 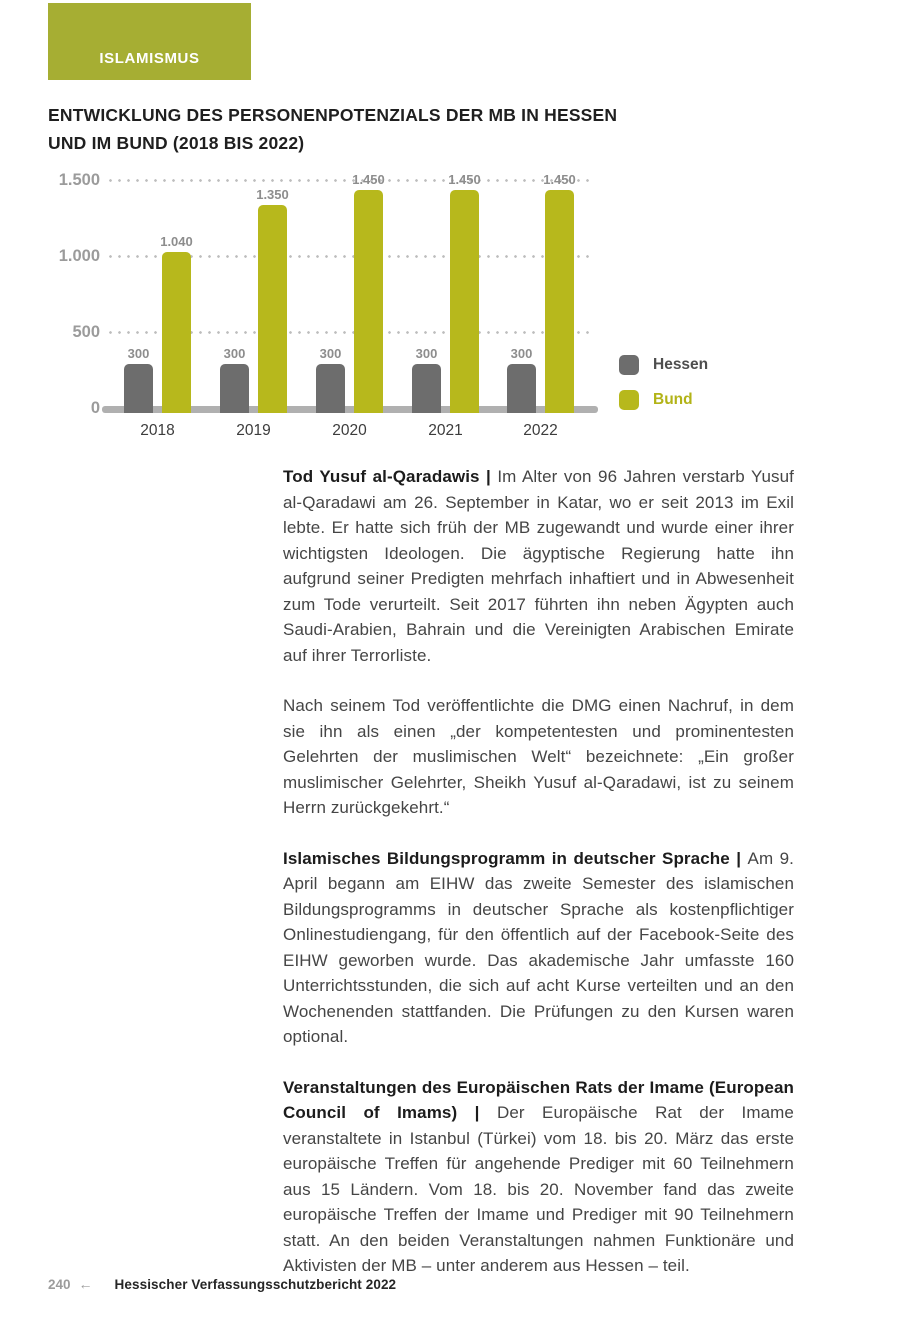 I want to click on hessen-swatch-icon, so click(x=629, y=365).